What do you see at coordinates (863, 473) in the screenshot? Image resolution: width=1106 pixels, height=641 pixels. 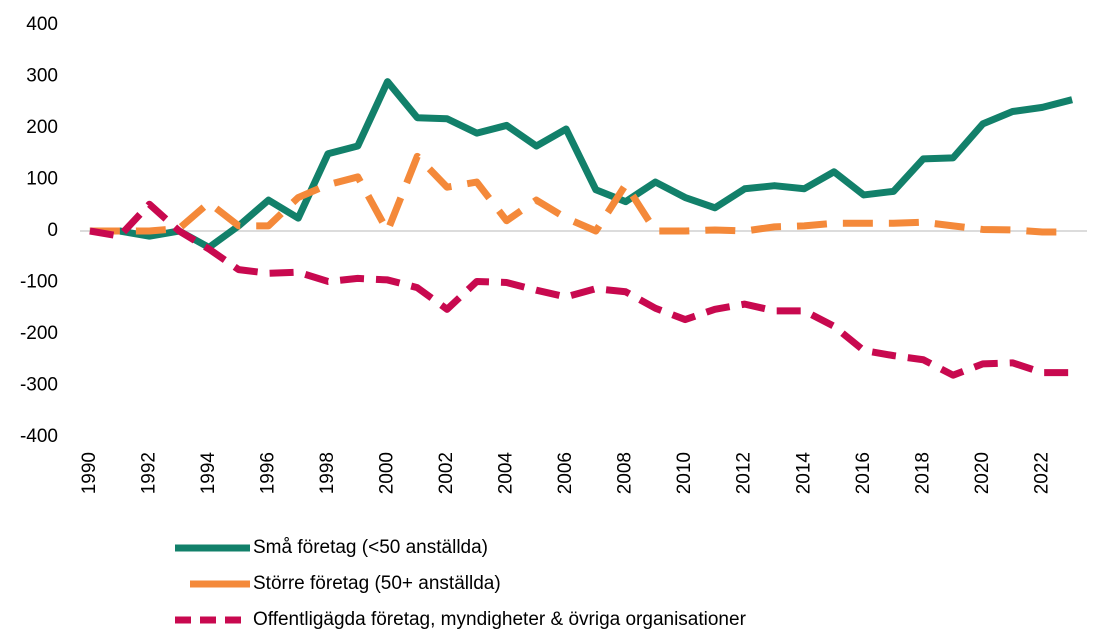 I see `x-tick-label: 2016` at bounding box center [863, 473].